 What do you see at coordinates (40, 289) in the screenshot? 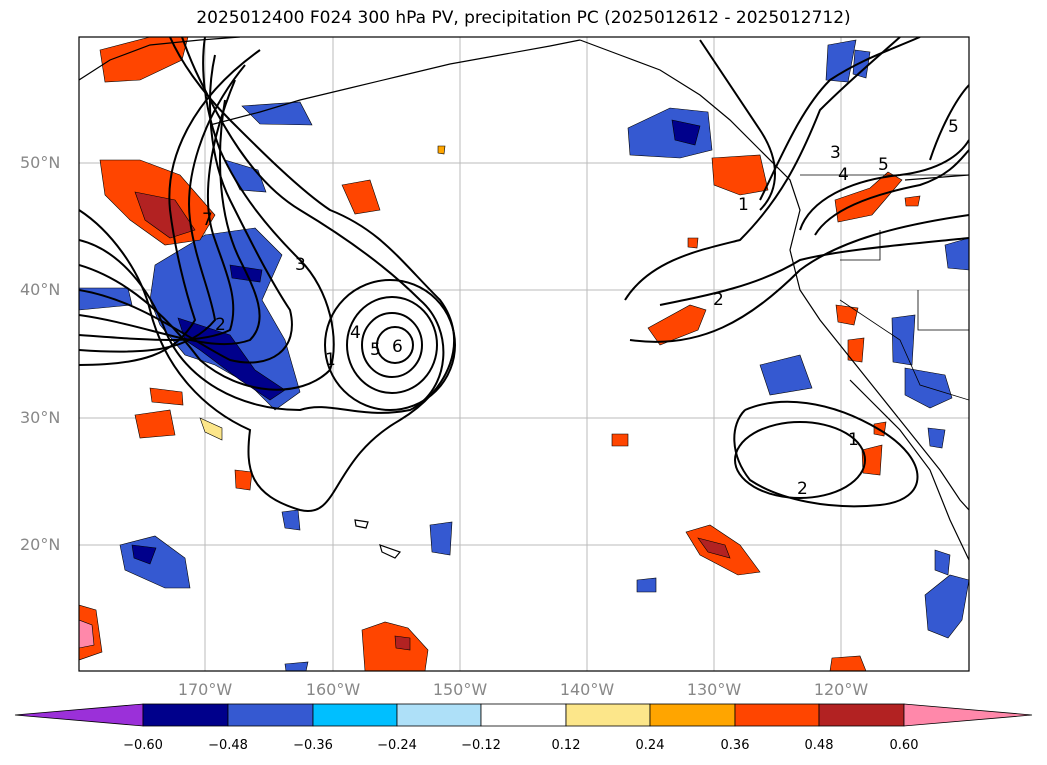
I see `lat-label: 40°N` at bounding box center [40, 289].